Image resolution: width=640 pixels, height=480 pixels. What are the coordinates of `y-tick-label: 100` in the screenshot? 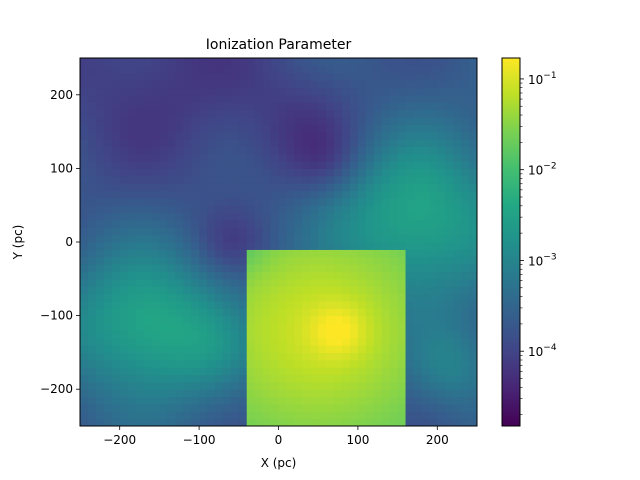 It's located at (61, 168).